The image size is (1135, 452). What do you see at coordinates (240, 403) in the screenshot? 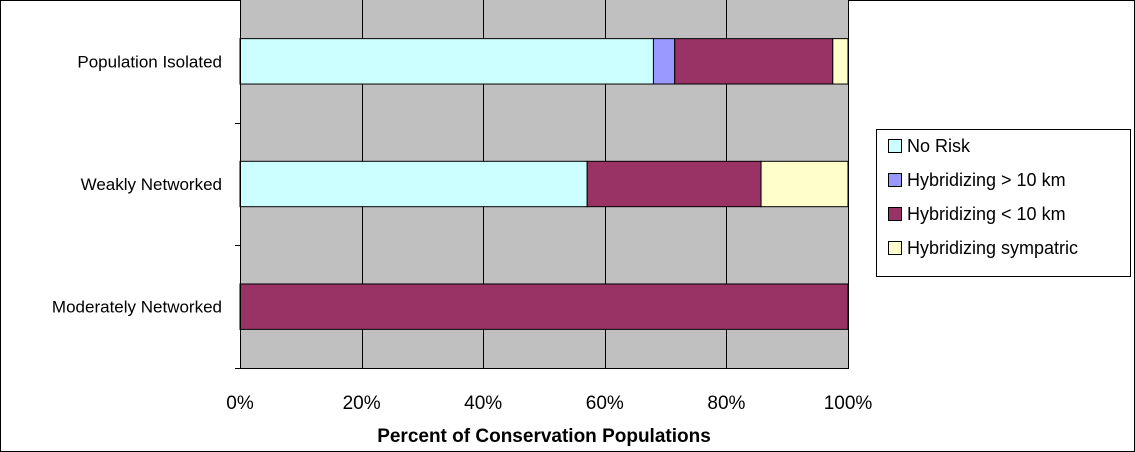
I see `x-tick-label: 0%` at bounding box center [240, 403].